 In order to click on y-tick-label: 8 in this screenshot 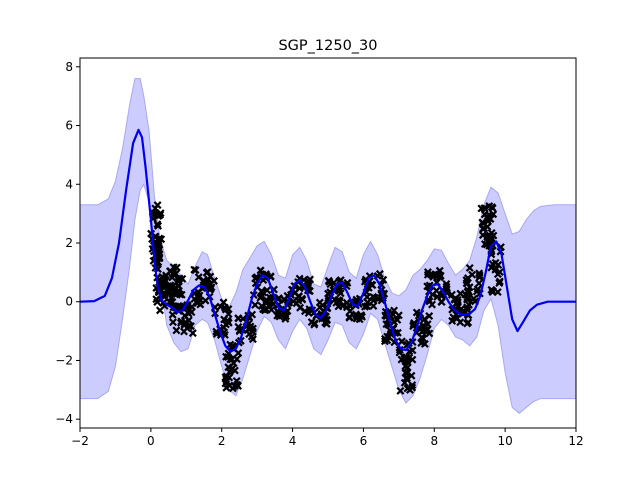, I will do `click(69, 67)`.